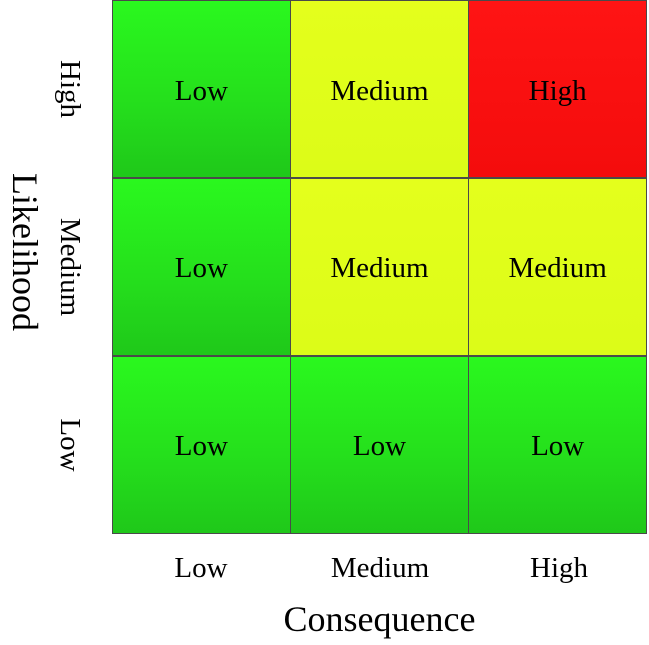 The width and height of the screenshot is (649, 645). Describe the element at coordinates (201, 568) in the screenshot. I see `x-tick-low: Low` at that location.